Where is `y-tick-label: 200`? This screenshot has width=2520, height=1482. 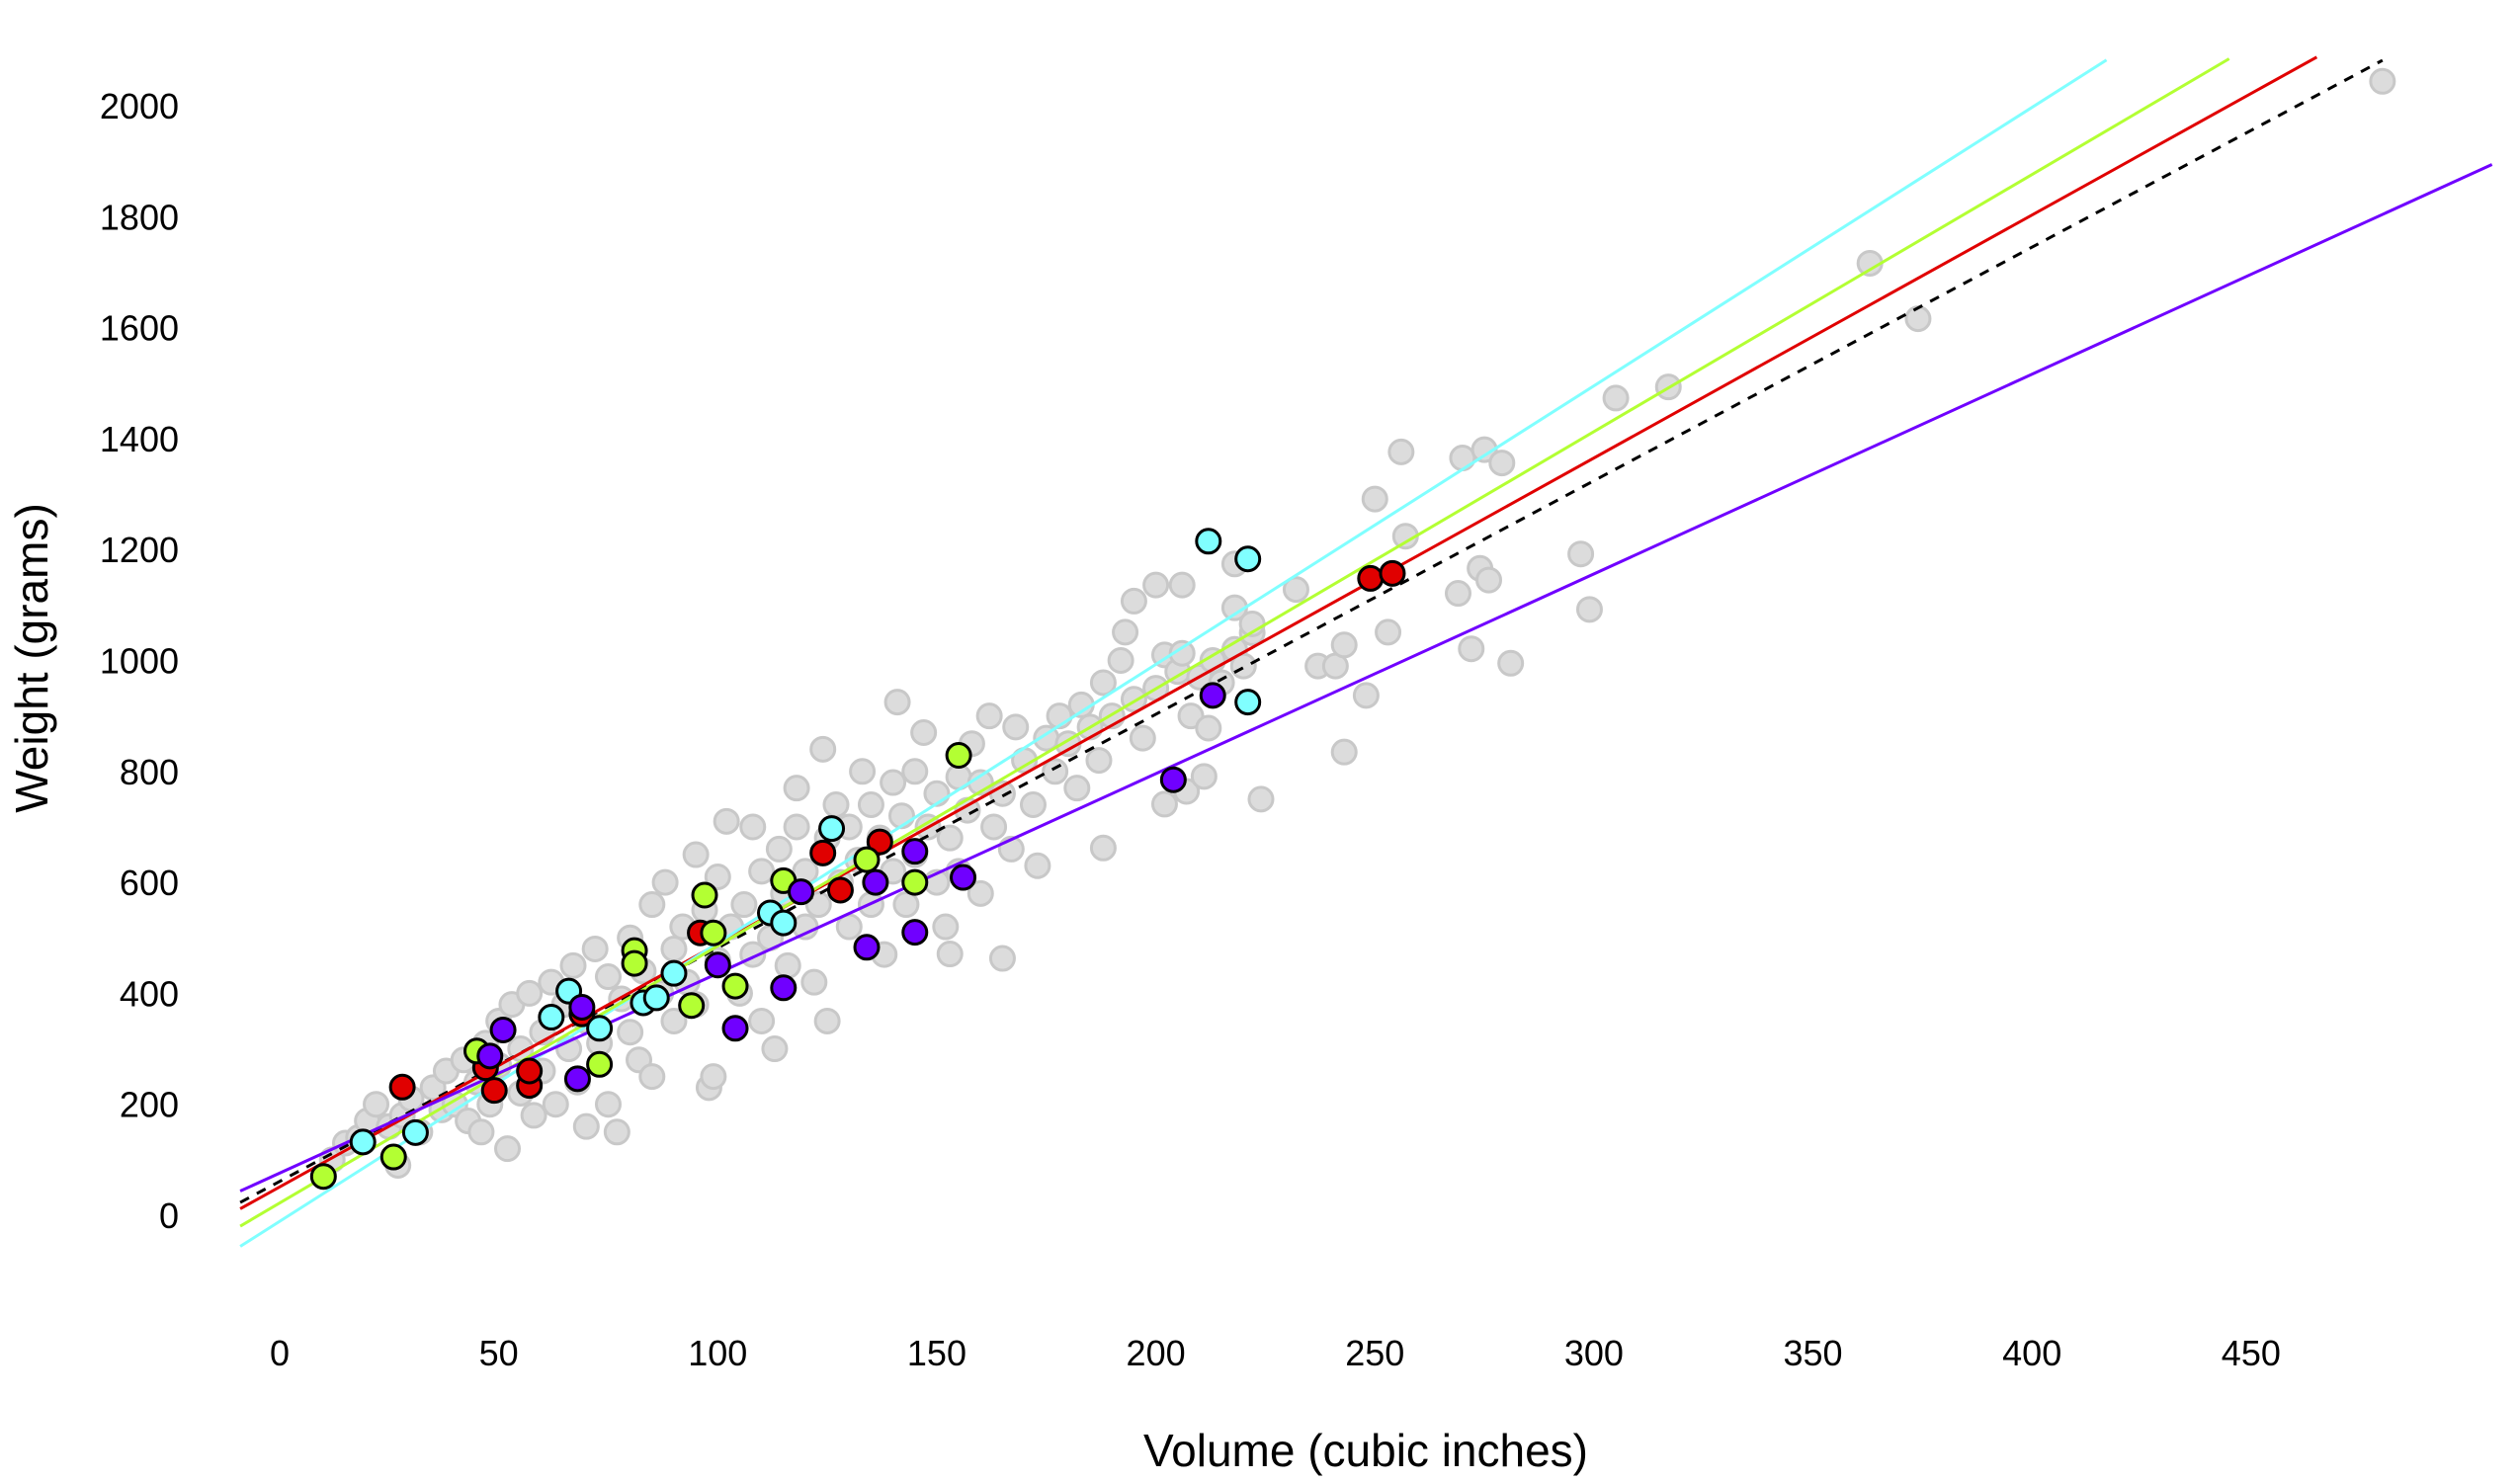
y-tick-label: 200 is located at coordinates (149, 1105).